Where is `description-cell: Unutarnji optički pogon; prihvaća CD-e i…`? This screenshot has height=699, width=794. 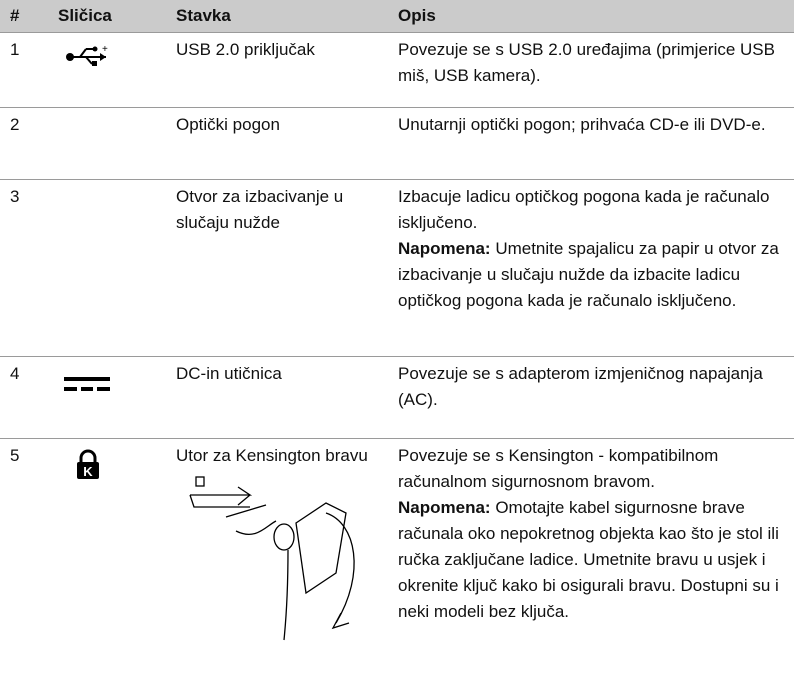
description-cell: Unutarnji optički pogon; prihvaća CD-e i… is located at coordinates (592, 144).